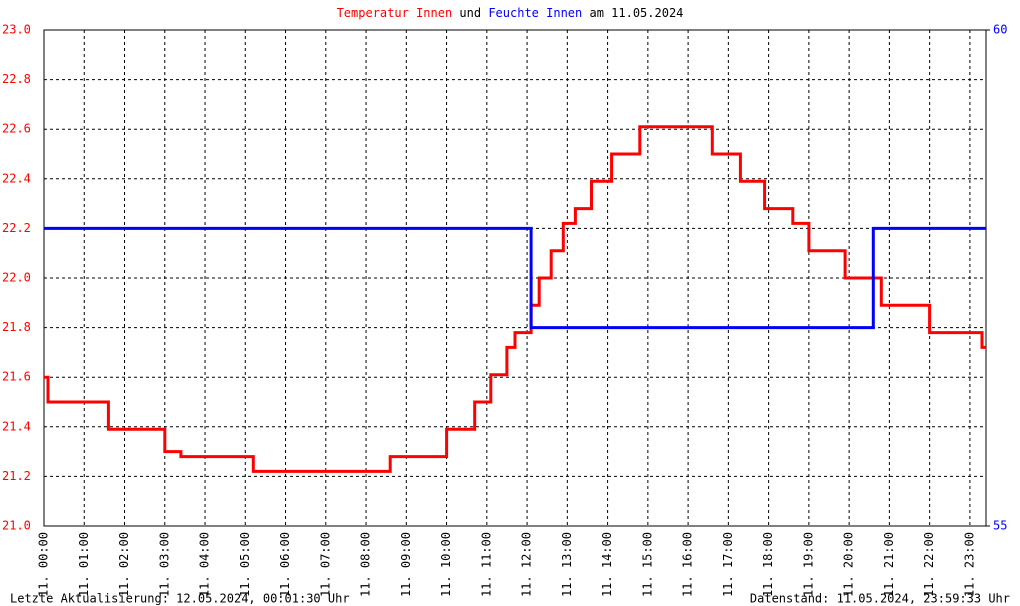 The height and width of the screenshot is (606, 1020). Describe the element at coordinates (929, 564) in the screenshot. I see `x-tick-label: 11. 22:00` at that location.